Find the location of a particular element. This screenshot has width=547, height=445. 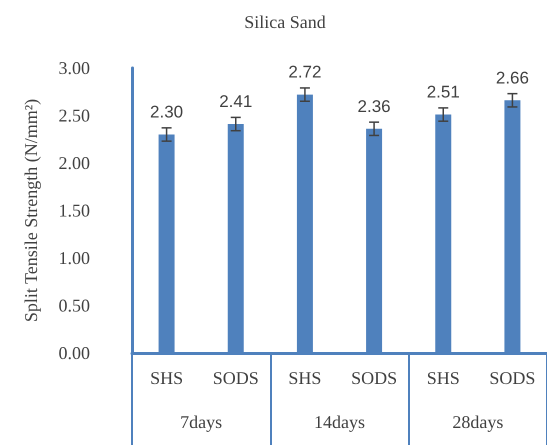

data-label: 2.41 is located at coordinates (235, 102).